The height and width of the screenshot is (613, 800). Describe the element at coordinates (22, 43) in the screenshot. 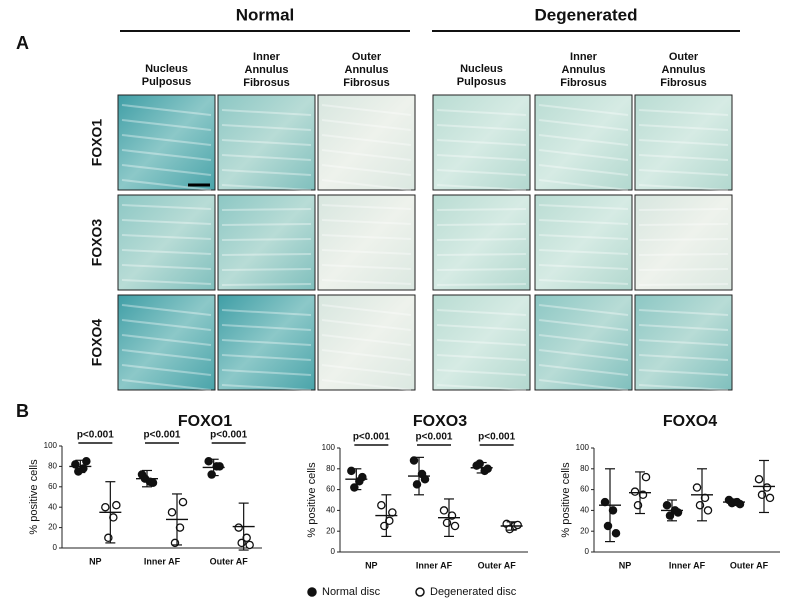

I see `panel-label: A` at that location.